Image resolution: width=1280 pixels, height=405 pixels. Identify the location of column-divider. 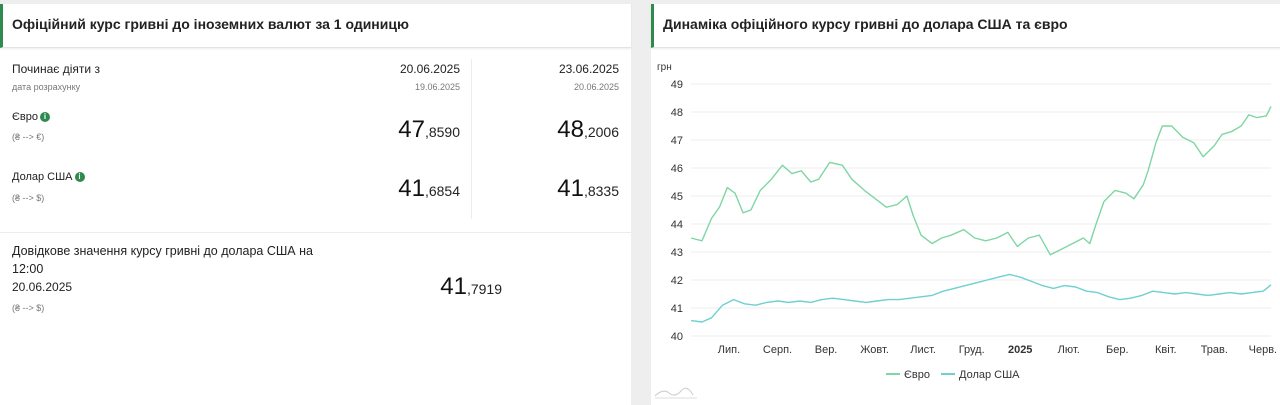
(471, 139).